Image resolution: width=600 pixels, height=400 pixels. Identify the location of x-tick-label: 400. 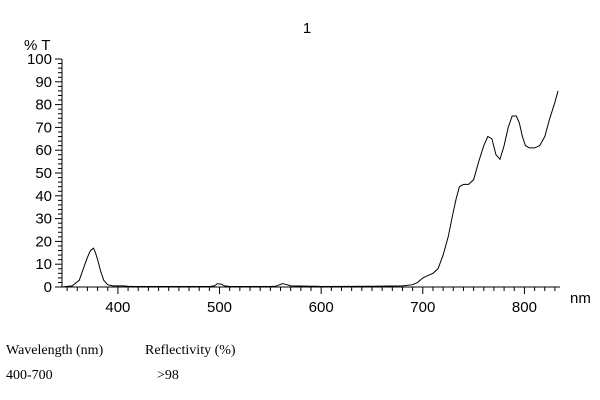
(117, 307).